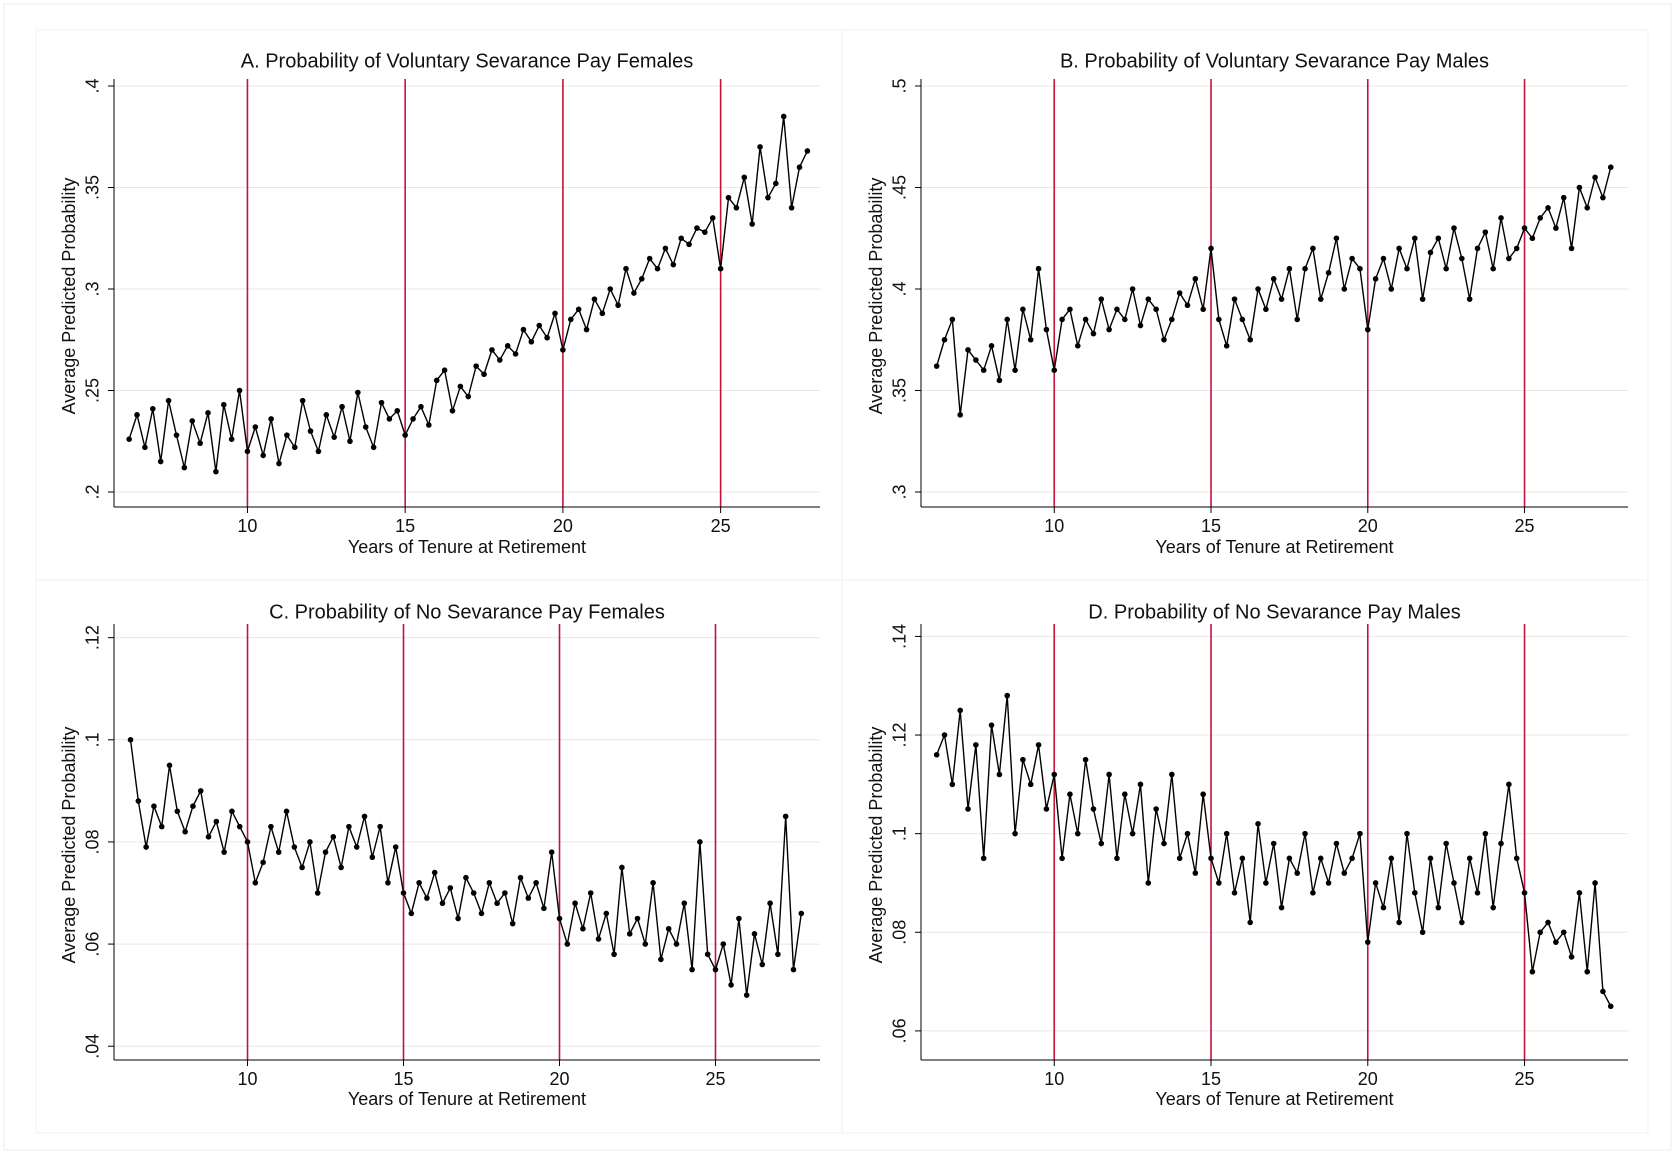 This screenshot has height=1154, width=1675. What do you see at coordinates (93, 637) in the screenshot?
I see `y-tick-label: .12` at bounding box center [93, 637].